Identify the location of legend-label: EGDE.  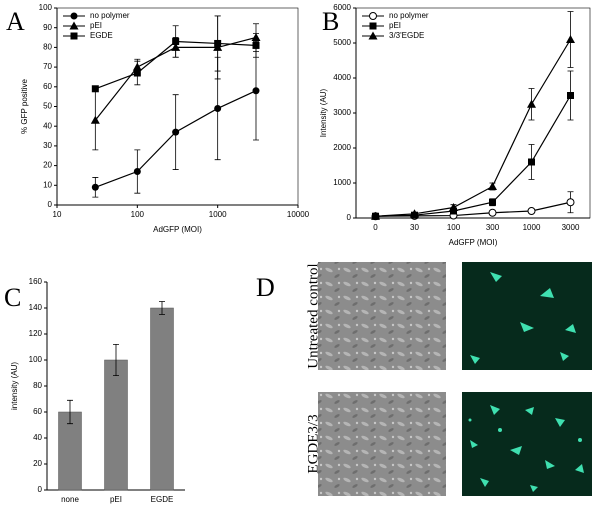
(101, 35).